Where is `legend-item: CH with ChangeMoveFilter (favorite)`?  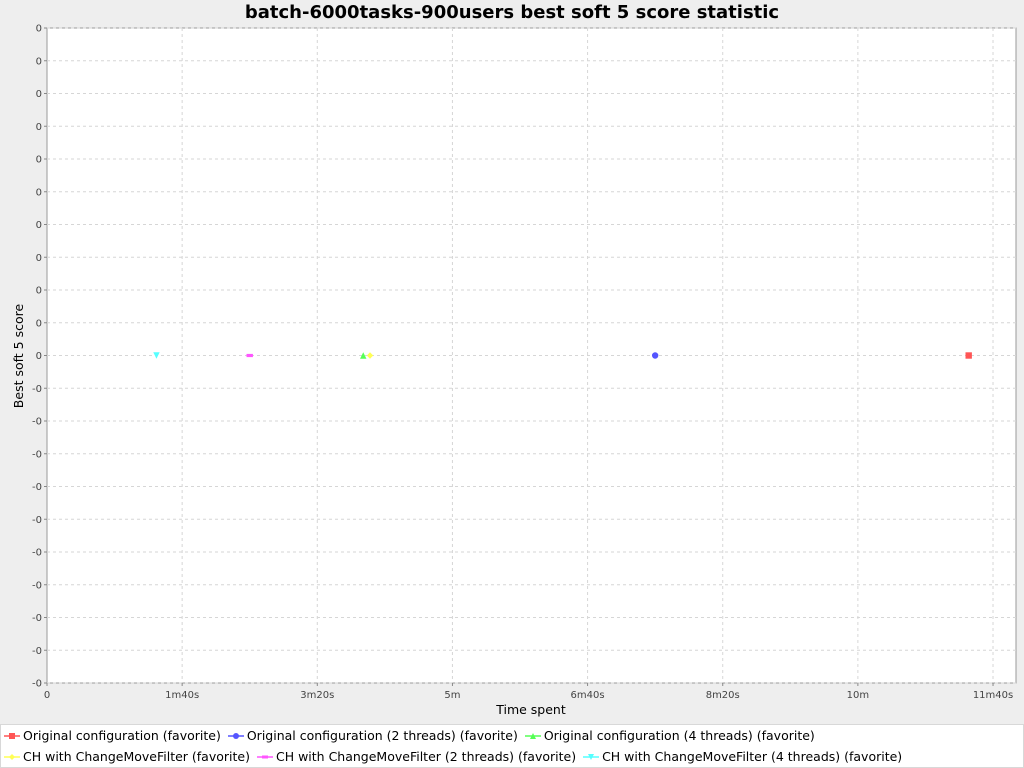 legend-item: CH with ChangeMoveFilter (favorite) is located at coordinates (126, 756).